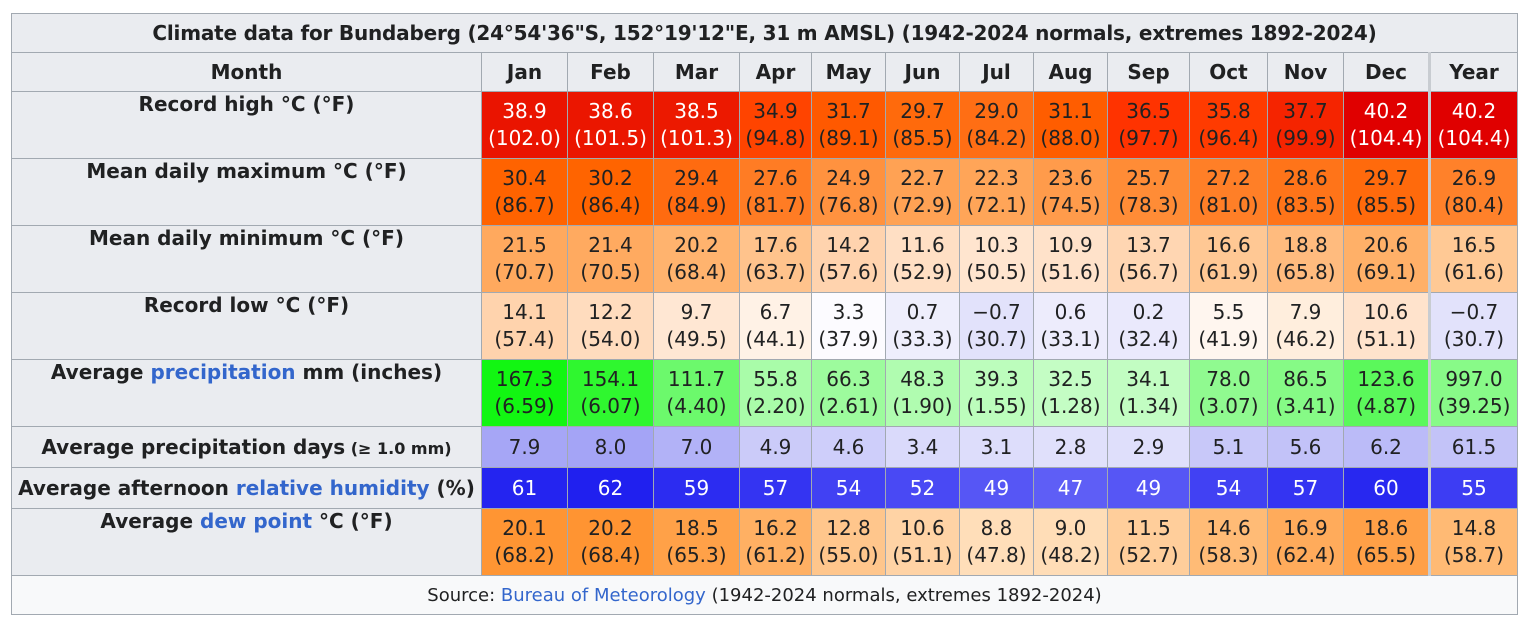 This screenshot has width=1531, height=633. What do you see at coordinates (775, 326) in the screenshot?
I see `data-cell-apr: 6.7 (44.1)` at bounding box center [775, 326].